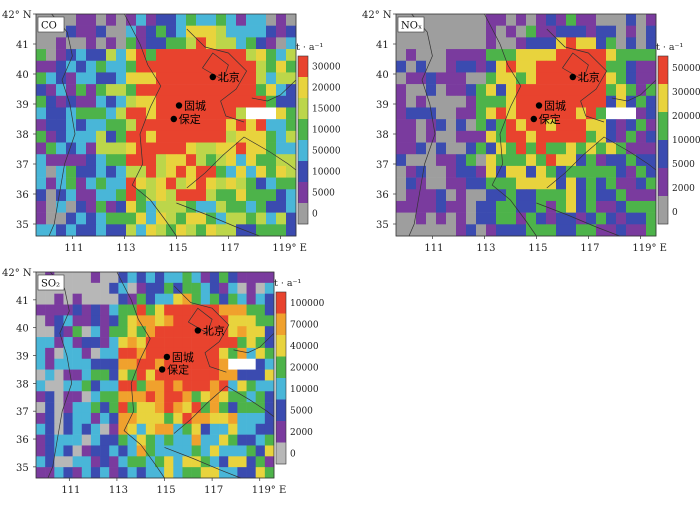 Image resolution: width=700 pixels, height=511 pixels. I want to click on colorbar-tick-label: 0, so click(293, 454).